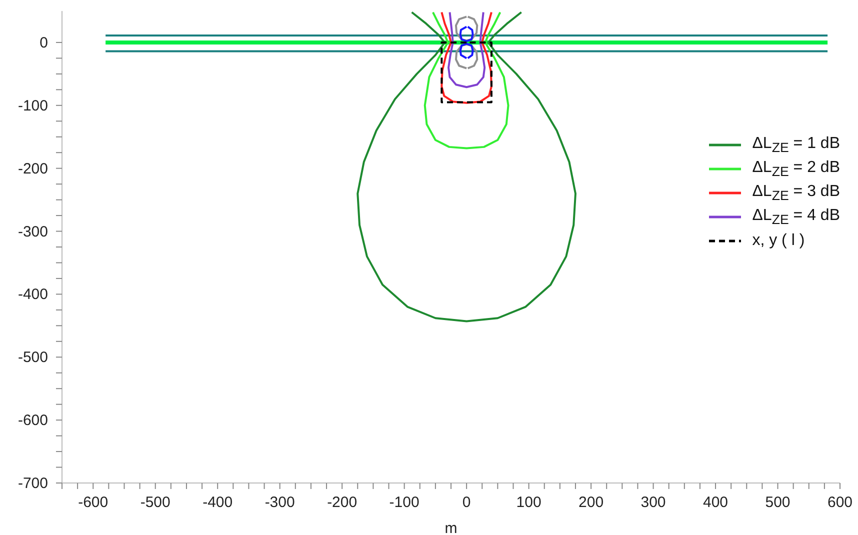 This screenshot has width=858, height=535. What do you see at coordinates (796, 217) in the screenshot?
I see `legend-label: ΔL$_{ZE}$ = 4 dB` at bounding box center [796, 217].